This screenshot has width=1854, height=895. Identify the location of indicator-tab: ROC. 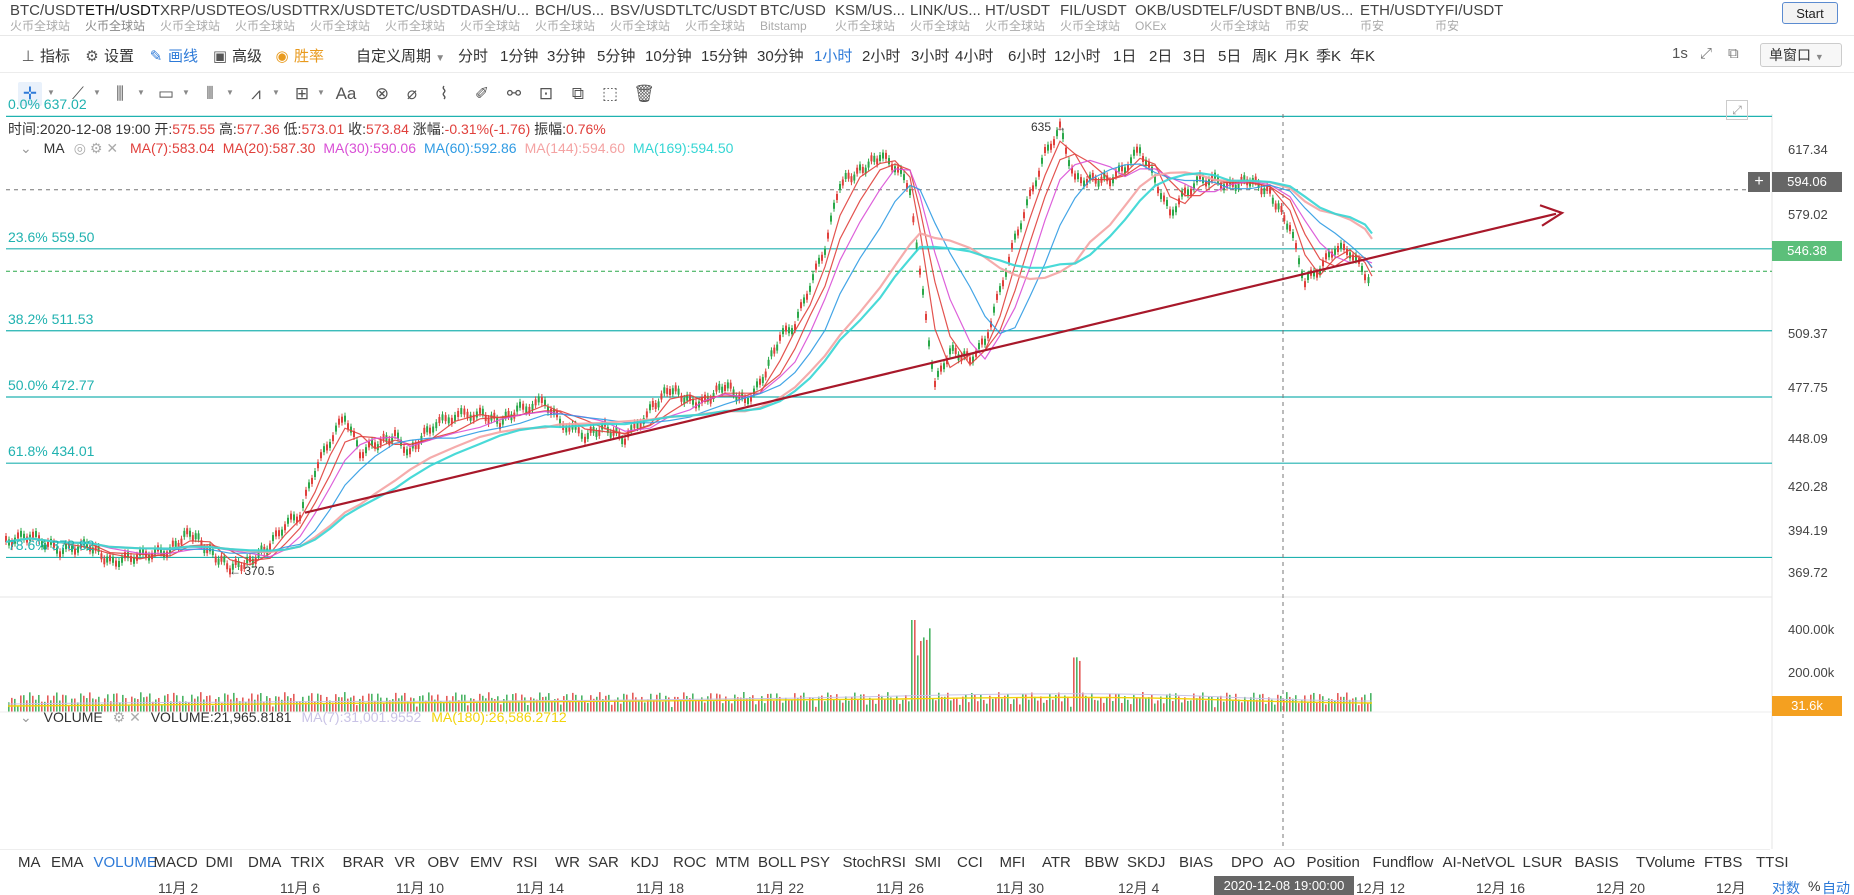
(690, 862).